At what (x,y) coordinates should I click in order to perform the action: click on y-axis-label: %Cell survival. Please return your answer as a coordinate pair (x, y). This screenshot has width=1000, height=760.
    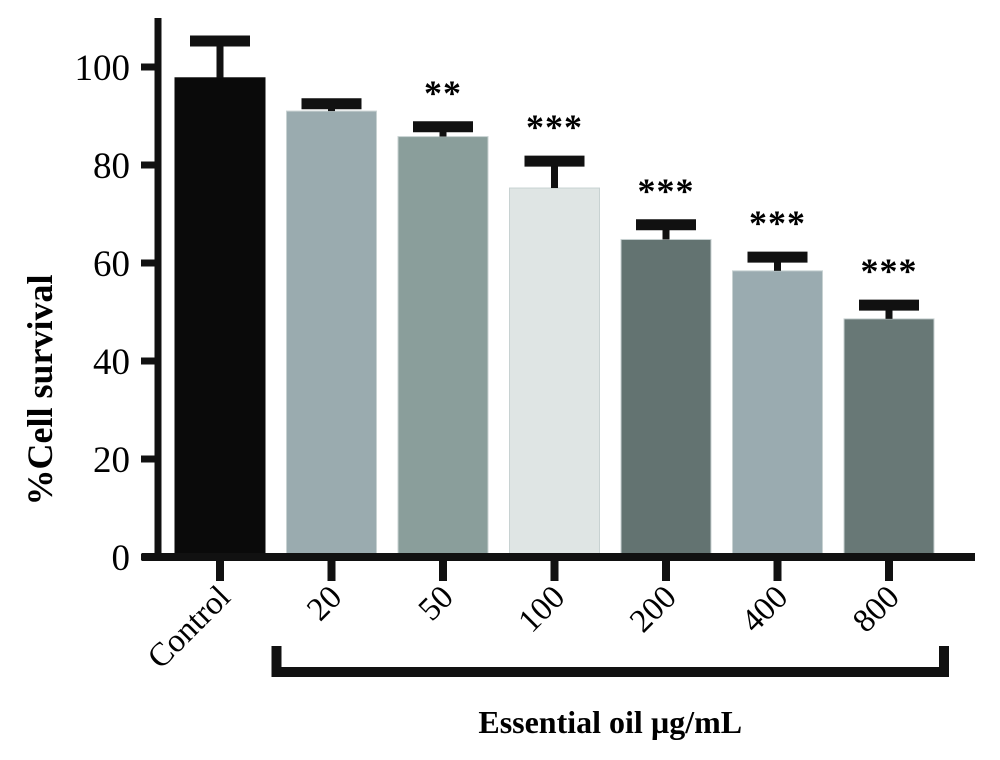
    Looking at the image, I should click on (40, 390).